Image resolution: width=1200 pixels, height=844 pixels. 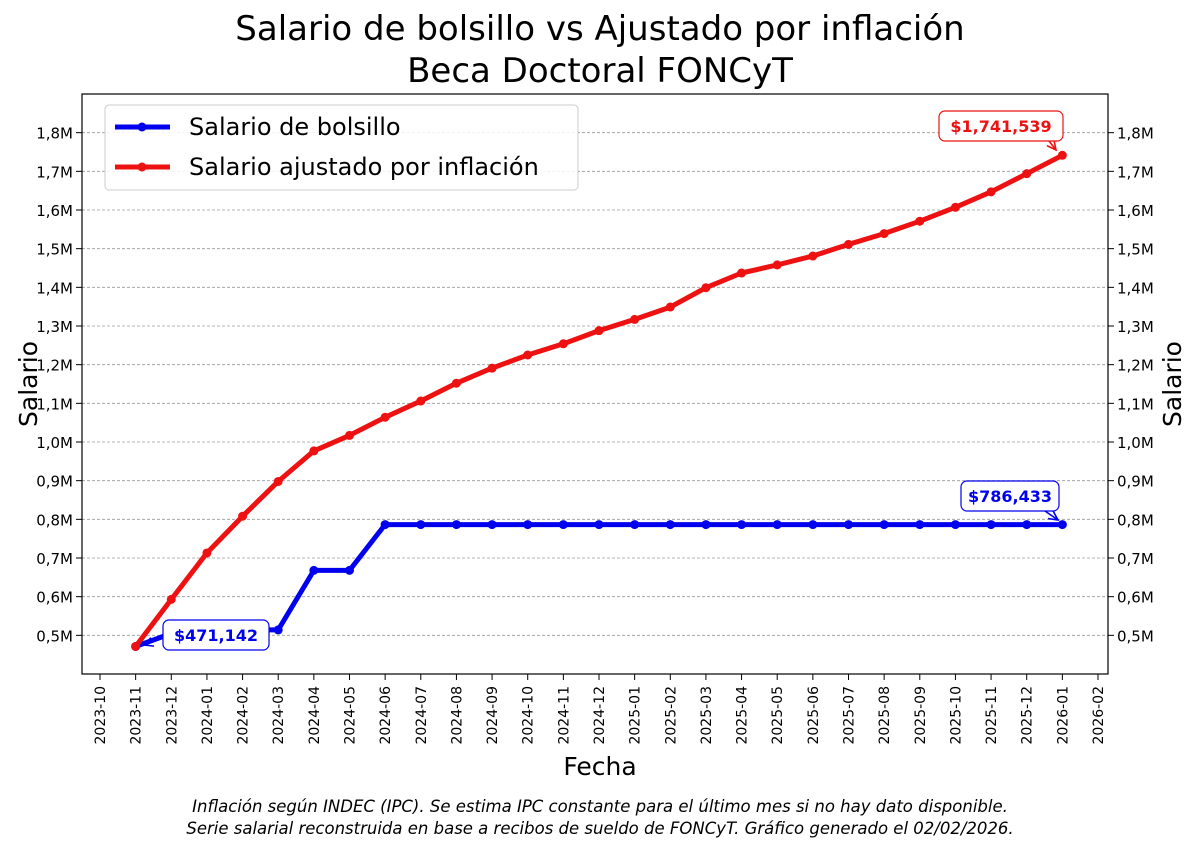 I want to click on y-tick-label-right-4: 0,9M, so click(x=1135, y=482).